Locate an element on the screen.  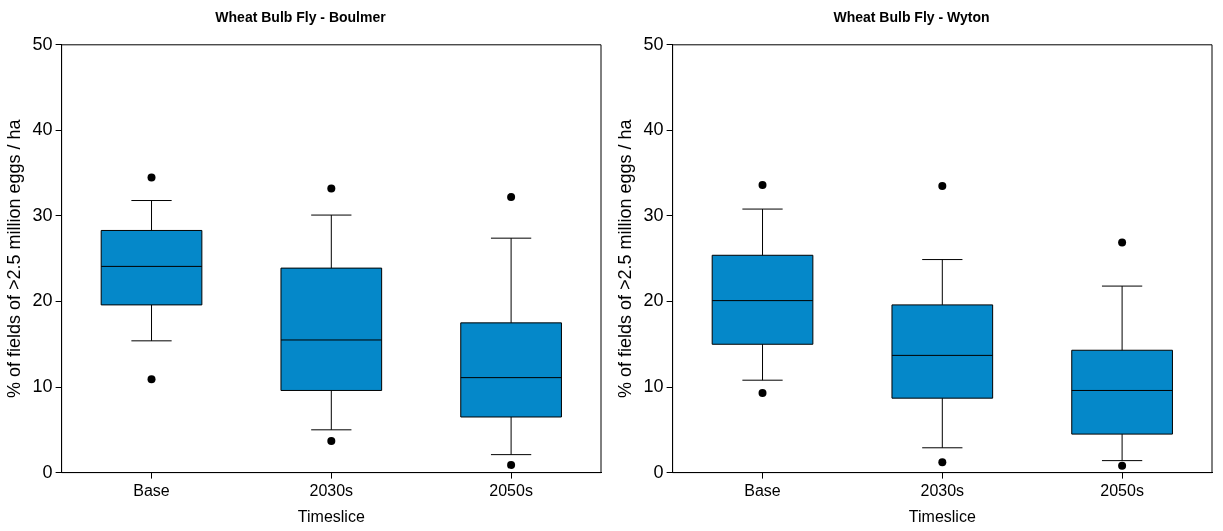
chart-title: Wheat Bulb Fly - Wyton is located at coordinates (911, 17).